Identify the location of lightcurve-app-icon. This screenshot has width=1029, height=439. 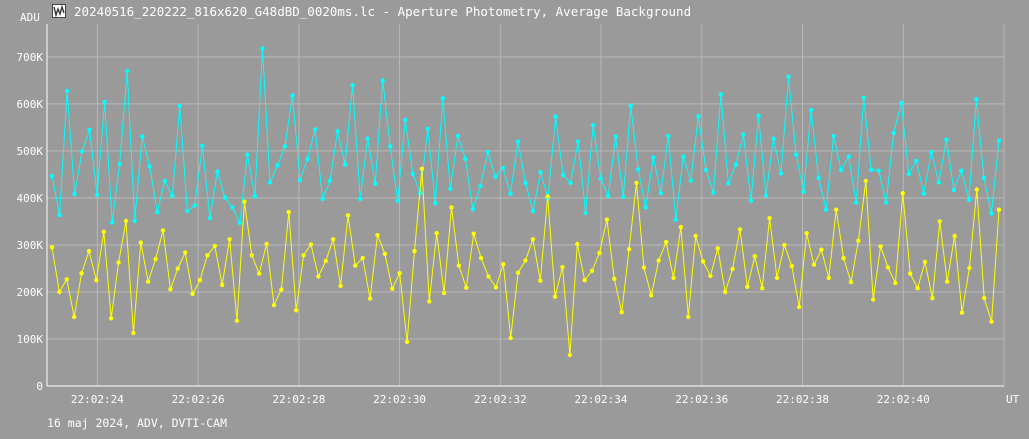
(59, 11).